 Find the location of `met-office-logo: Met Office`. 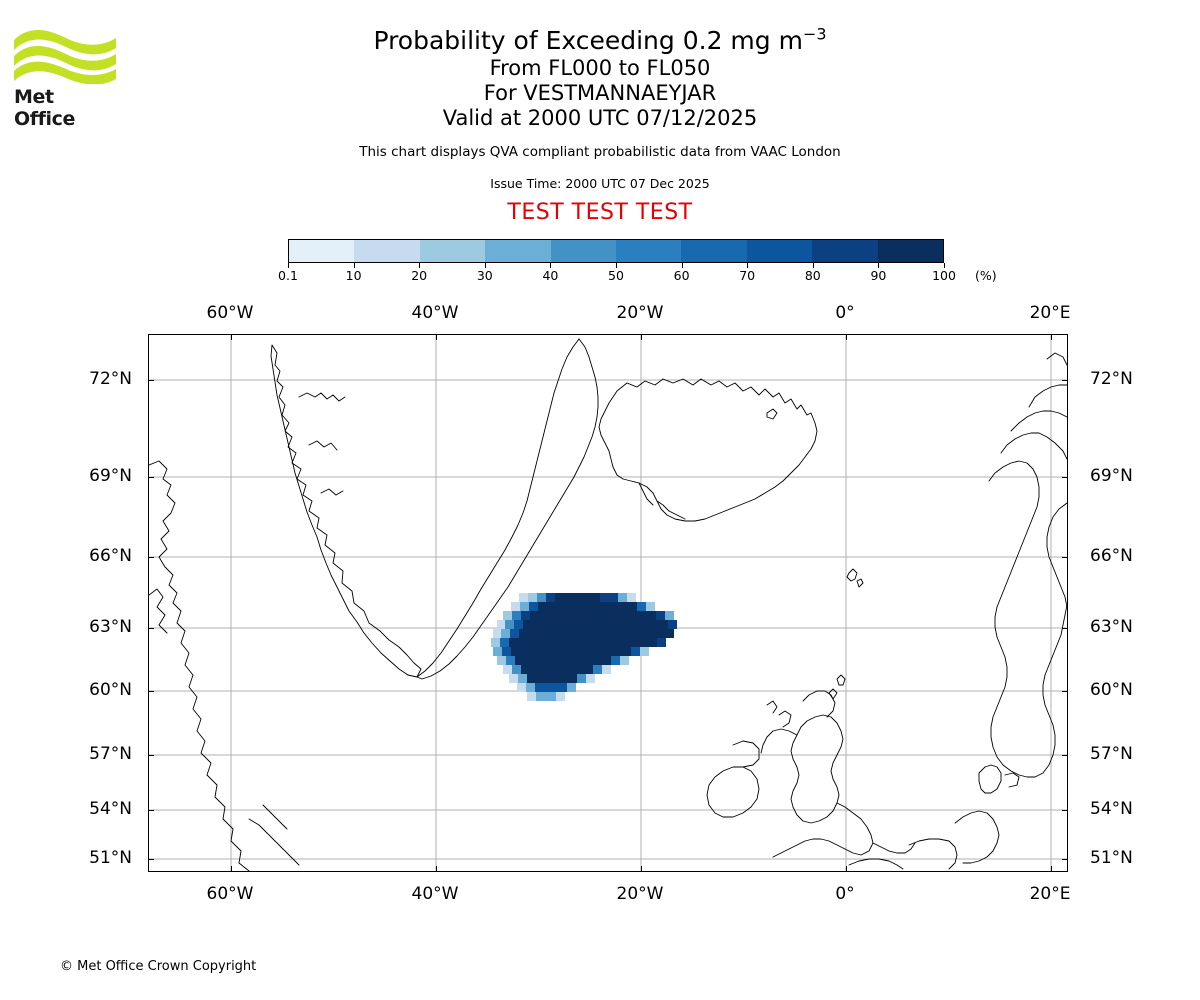

met-office-logo: Met Office is located at coordinates (65, 78).